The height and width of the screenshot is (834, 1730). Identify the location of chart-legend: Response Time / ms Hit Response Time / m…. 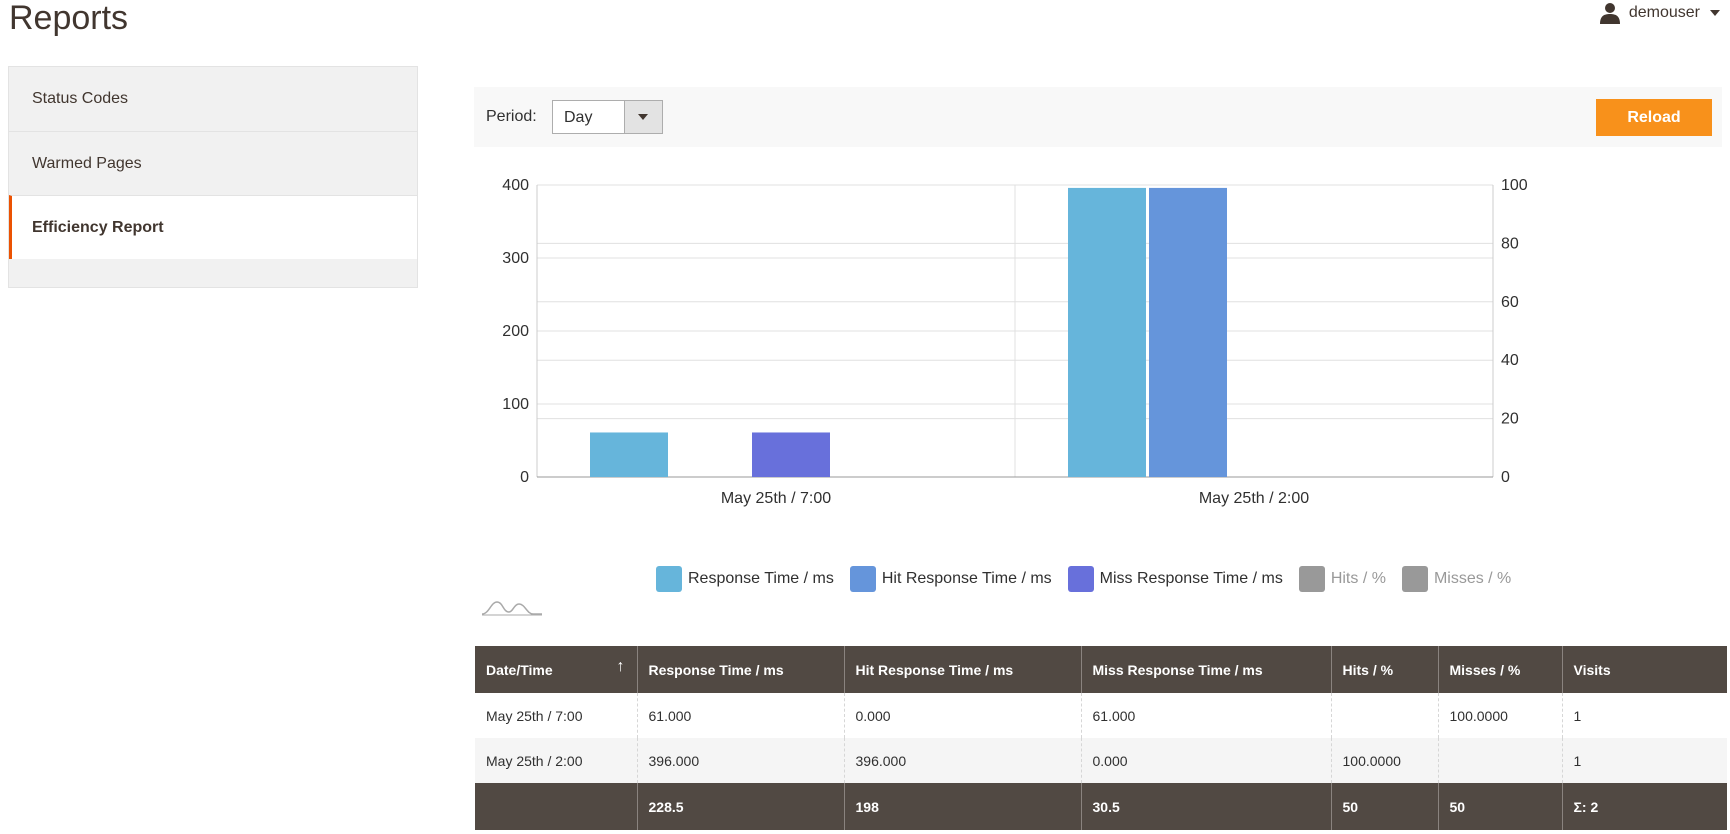
(1091, 579).